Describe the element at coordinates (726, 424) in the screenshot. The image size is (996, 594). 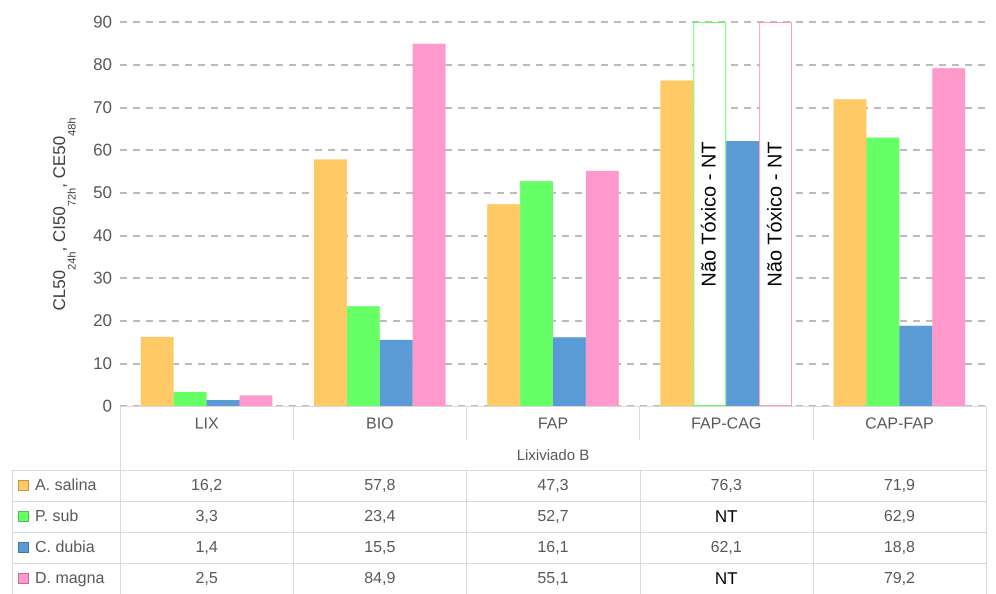
I see `x-tick-label: FAP-CAG` at that location.